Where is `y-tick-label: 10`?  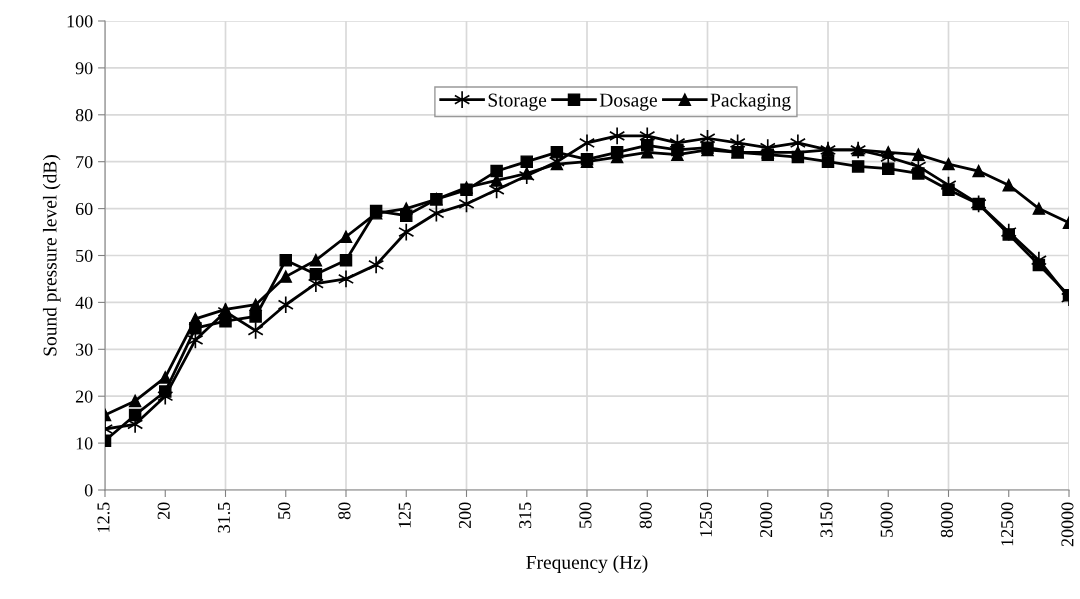
y-tick-label: 10 is located at coordinates (84, 443).